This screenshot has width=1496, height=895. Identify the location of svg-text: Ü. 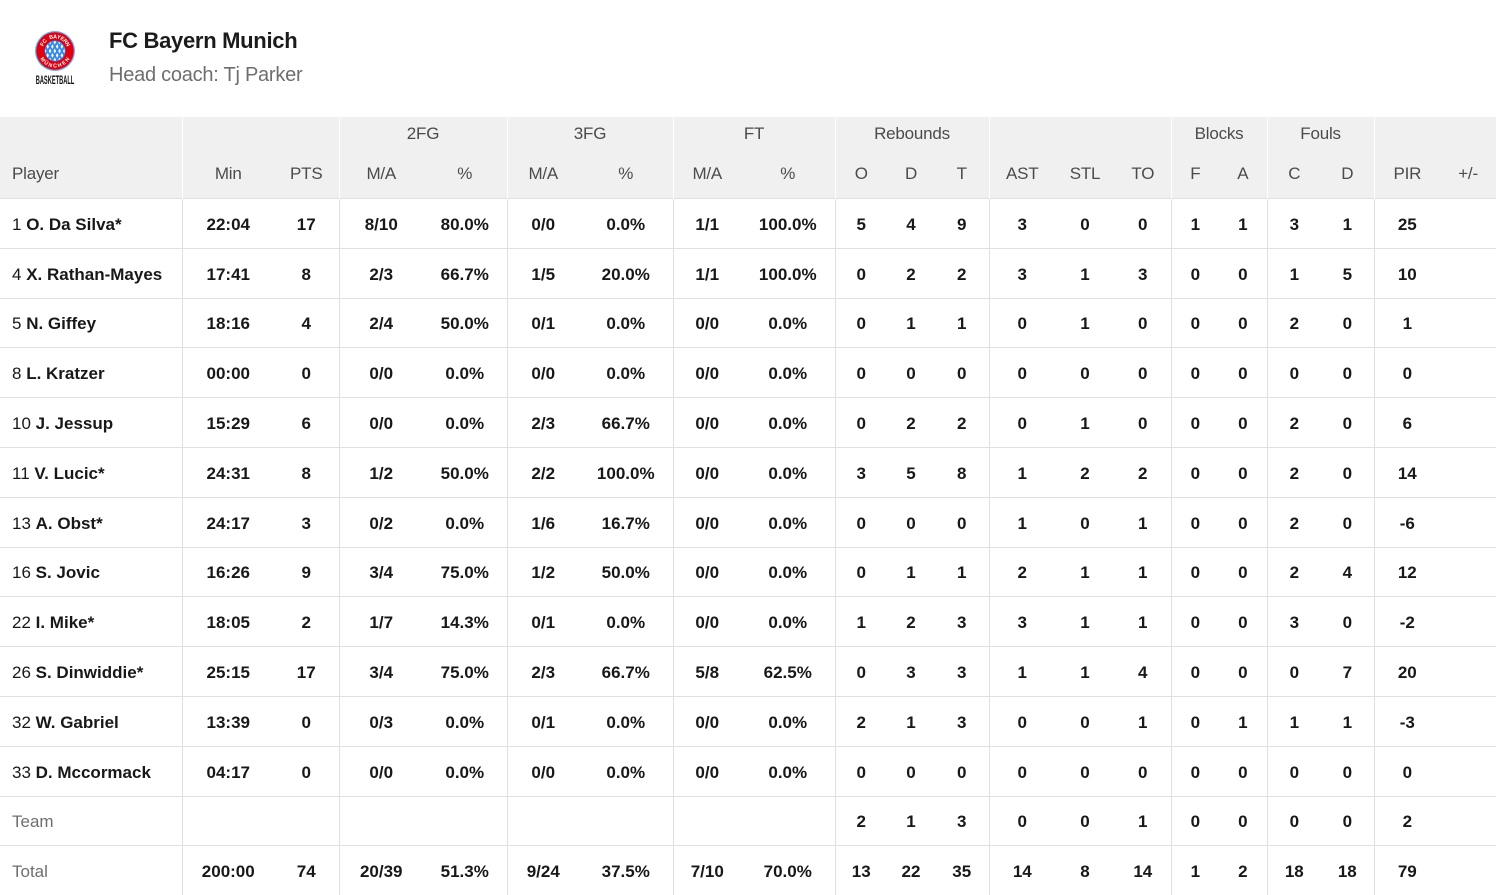
(45, 63).